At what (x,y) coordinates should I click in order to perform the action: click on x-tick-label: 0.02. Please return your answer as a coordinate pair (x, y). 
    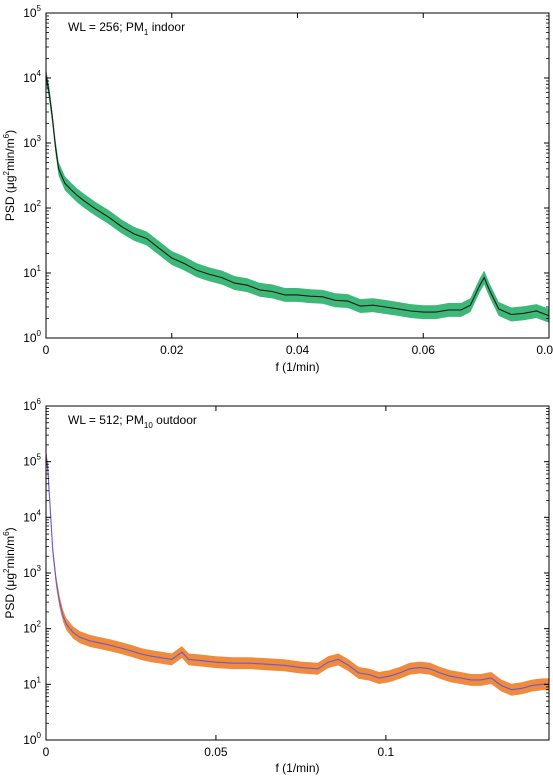
    Looking at the image, I should click on (172, 350).